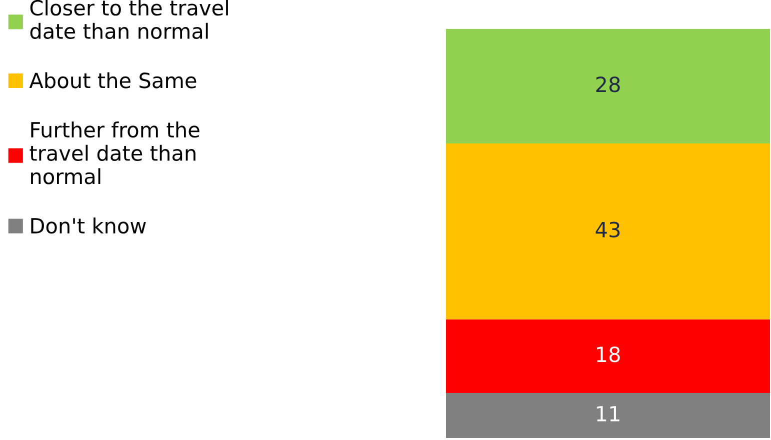  I want to click on legend-label: About the Same, so click(112, 80).